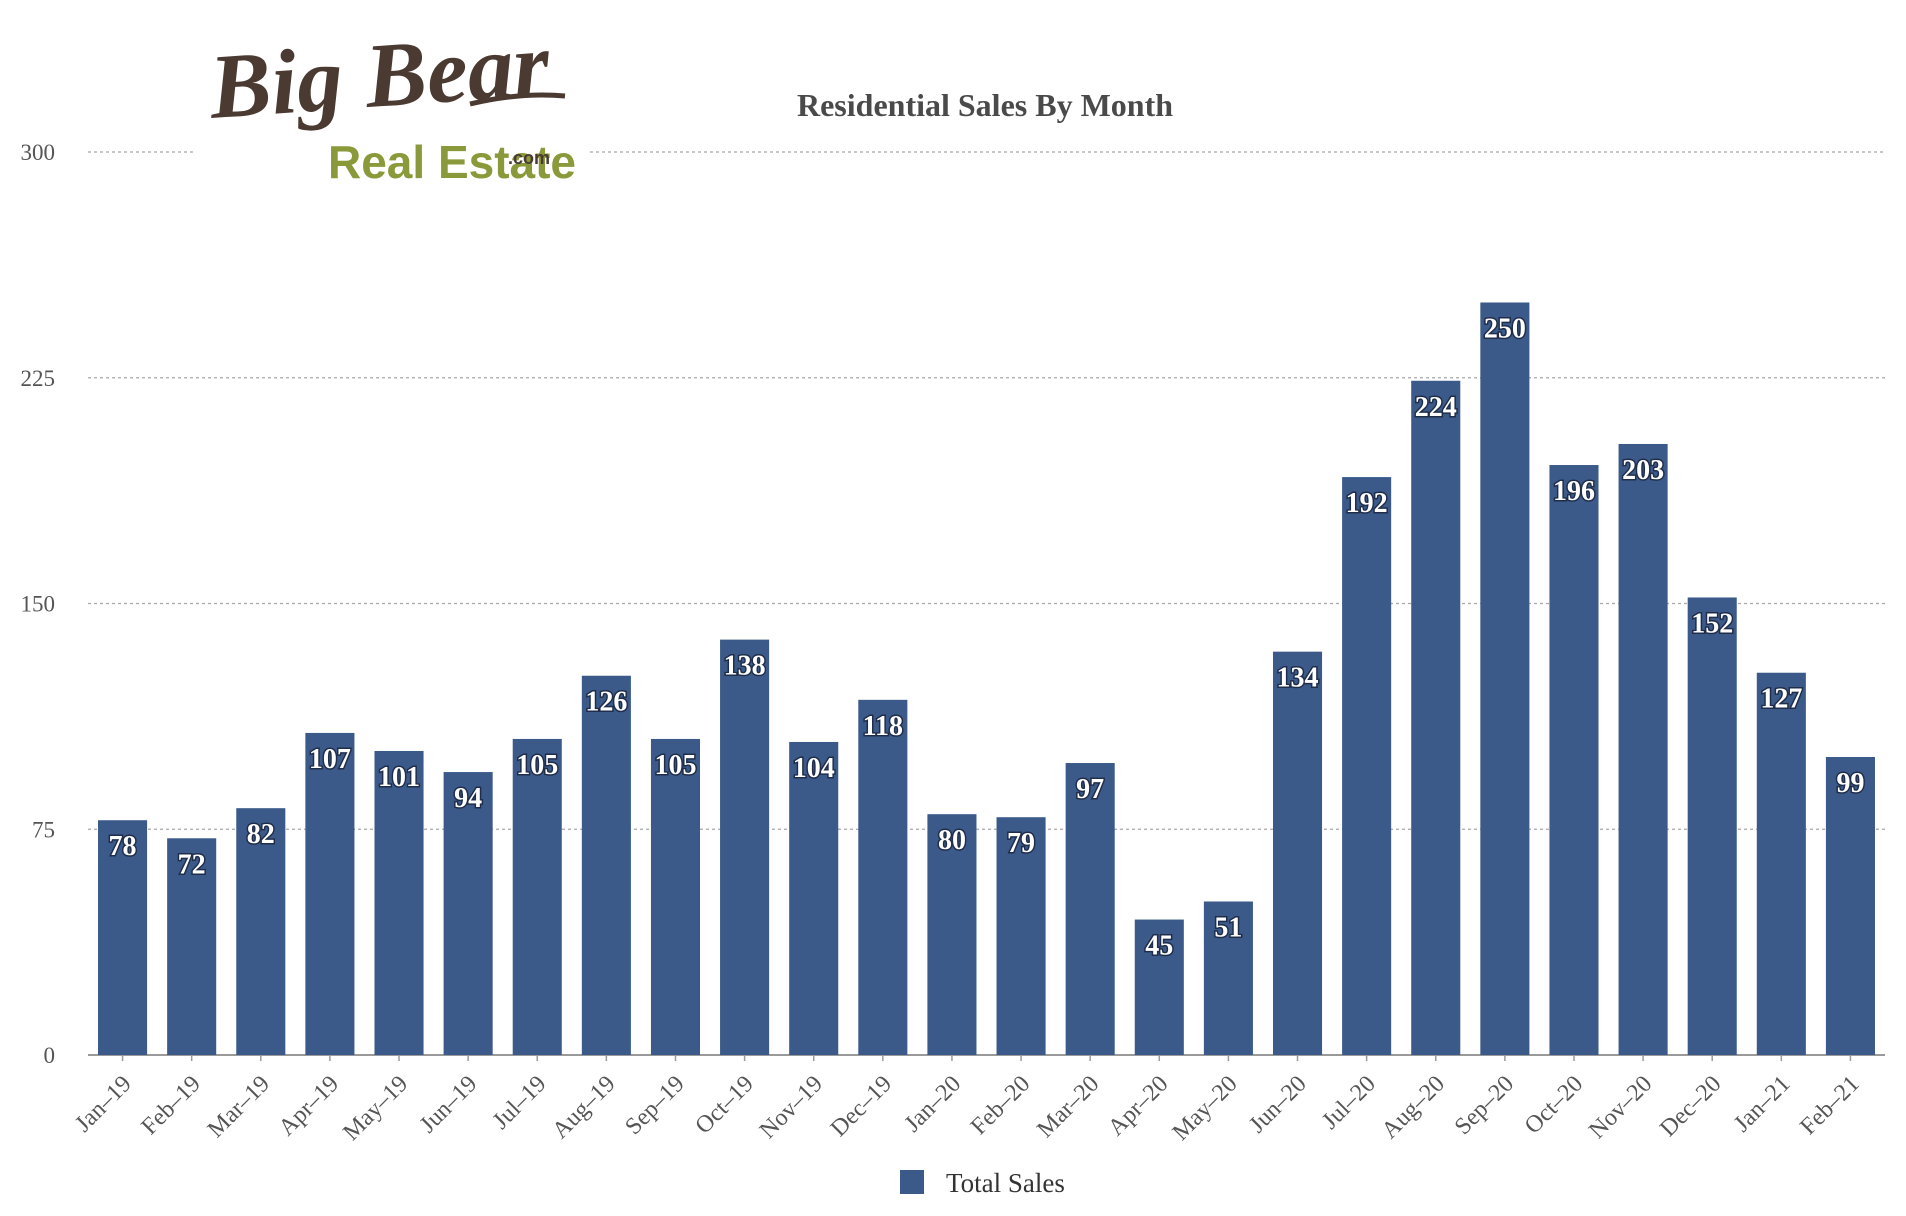  Describe the element at coordinates (791, 1107) in the screenshot. I see `x-tick-label: Nov–19` at that location.